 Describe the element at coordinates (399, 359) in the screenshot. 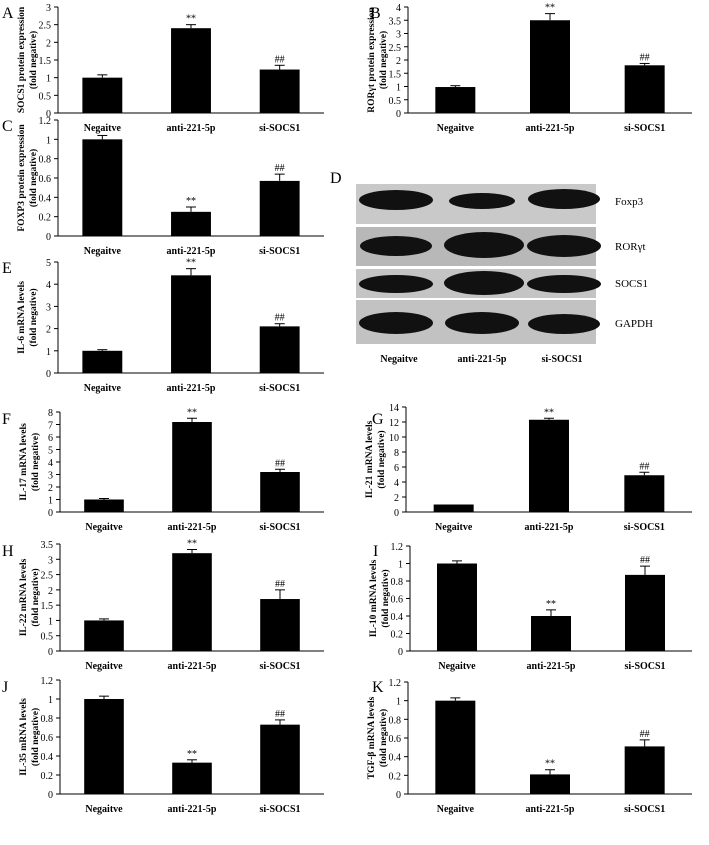

I see `blot-lane-negative: Negaitve` at that location.